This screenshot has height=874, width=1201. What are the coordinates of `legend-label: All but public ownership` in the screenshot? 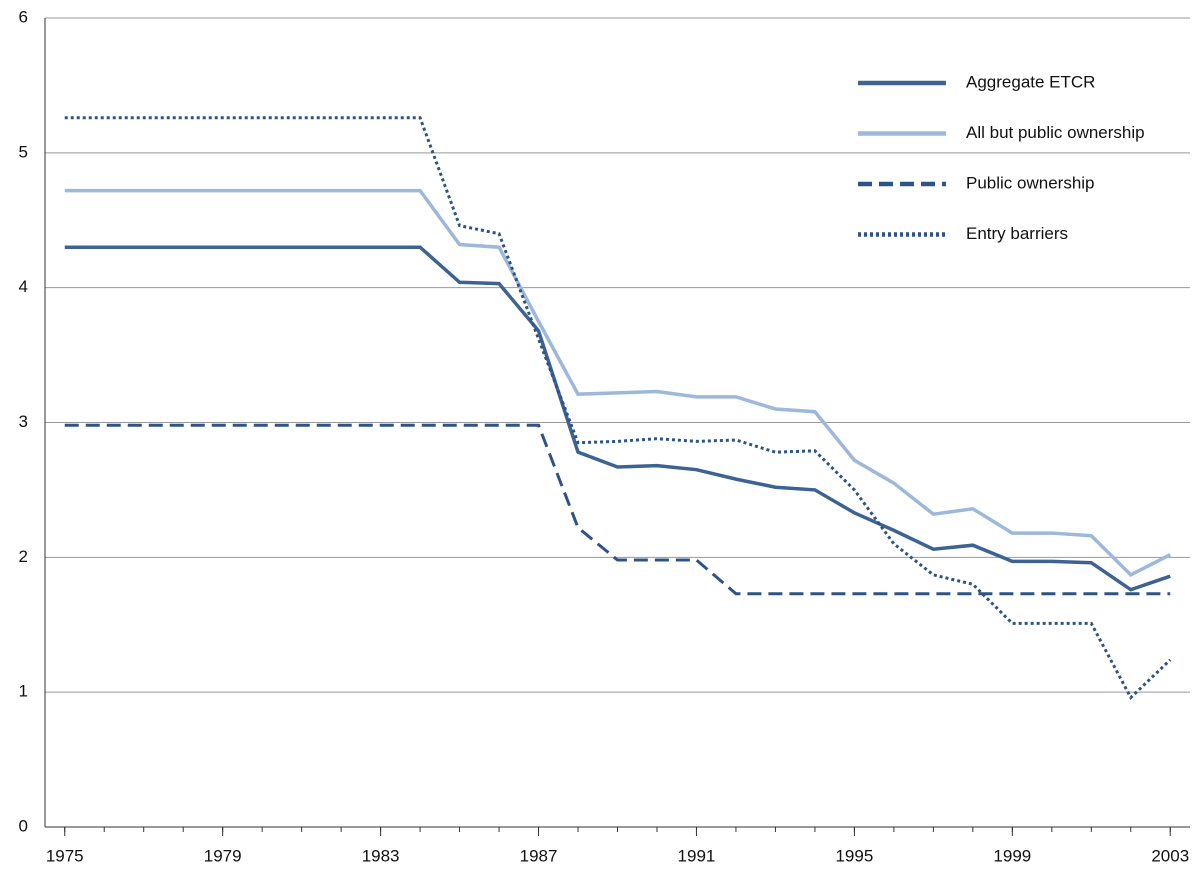 It's located at (1055, 132).